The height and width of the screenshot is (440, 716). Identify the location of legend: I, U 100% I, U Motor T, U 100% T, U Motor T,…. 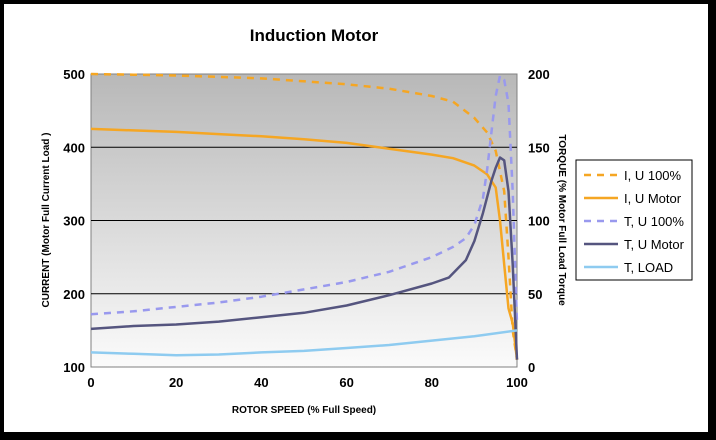
(634, 220).